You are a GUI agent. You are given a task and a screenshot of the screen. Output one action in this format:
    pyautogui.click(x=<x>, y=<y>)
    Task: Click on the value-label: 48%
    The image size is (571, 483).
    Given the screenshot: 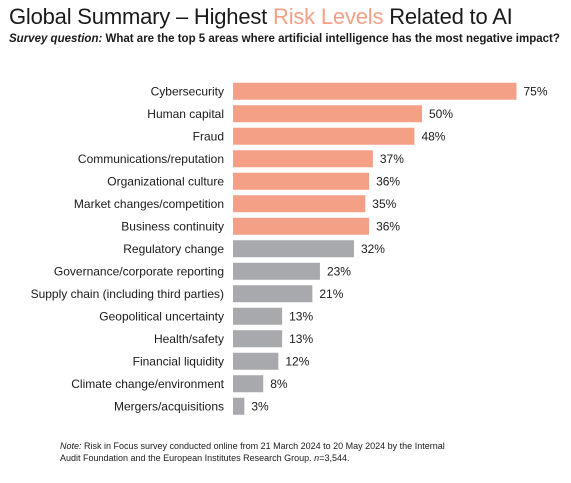 What is the action you would take?
    pyautogui.click(x=433, y=136)
    